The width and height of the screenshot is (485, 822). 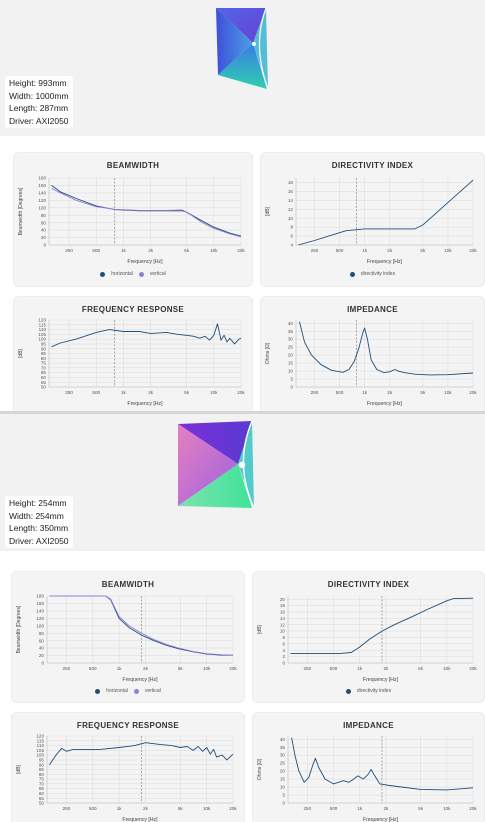 I want to click on y-tick-label: 180, so click(x=40, y=596).